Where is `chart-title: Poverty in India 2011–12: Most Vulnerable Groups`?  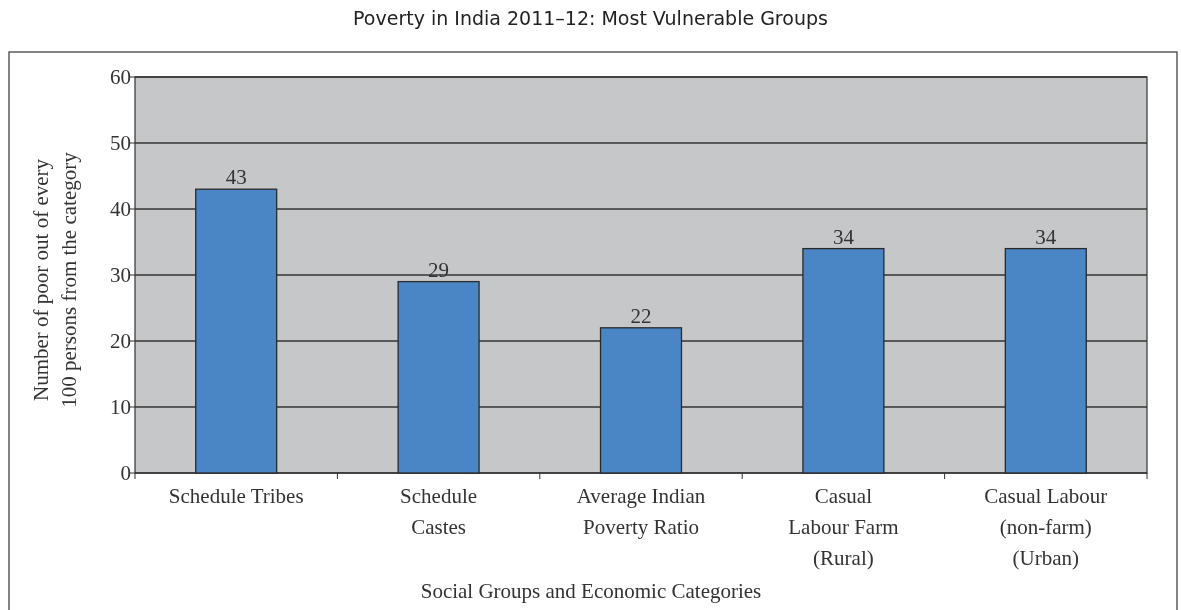 chart-title: Poverty in India 2011–12: Most Vulnerable Groups is located at coordinates (590, 18).